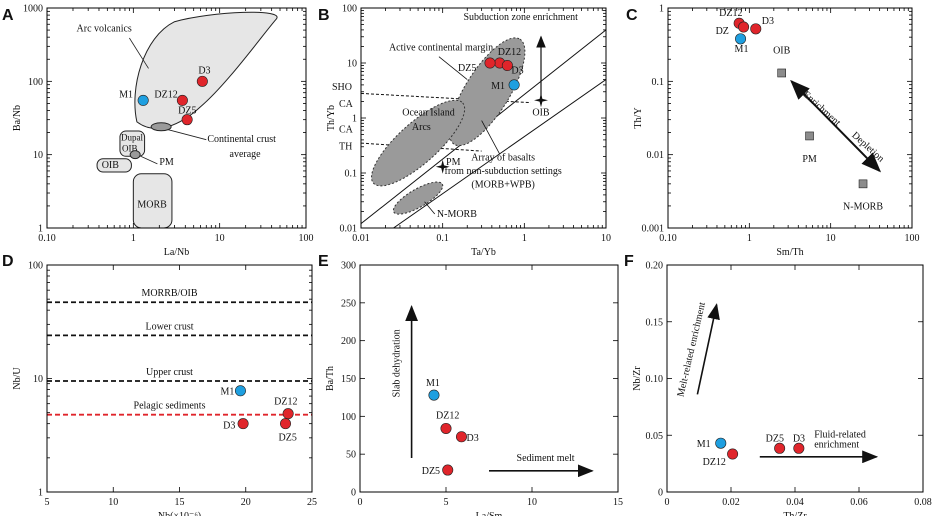  What do you see at coordinates (179, 513) in the screenshot?
I see `x-axis-label: Nb(×10⁻⁶)` at bounding box center [179, 513].